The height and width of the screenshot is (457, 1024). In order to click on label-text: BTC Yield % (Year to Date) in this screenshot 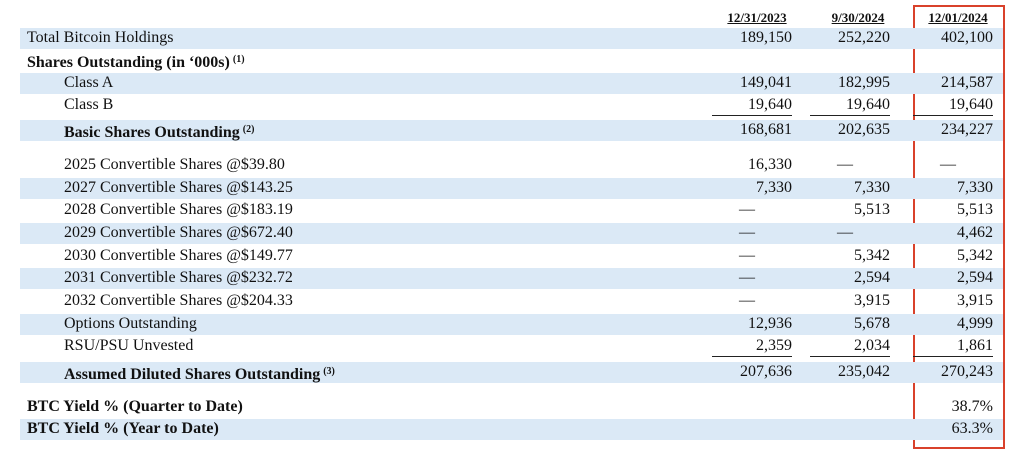, I will do `click(123, 428)`.